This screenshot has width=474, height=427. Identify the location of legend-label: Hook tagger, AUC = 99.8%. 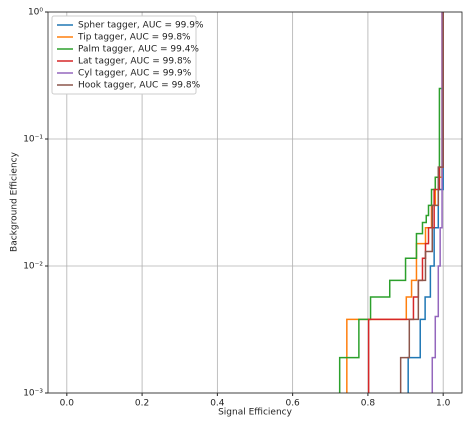
(139, 86).